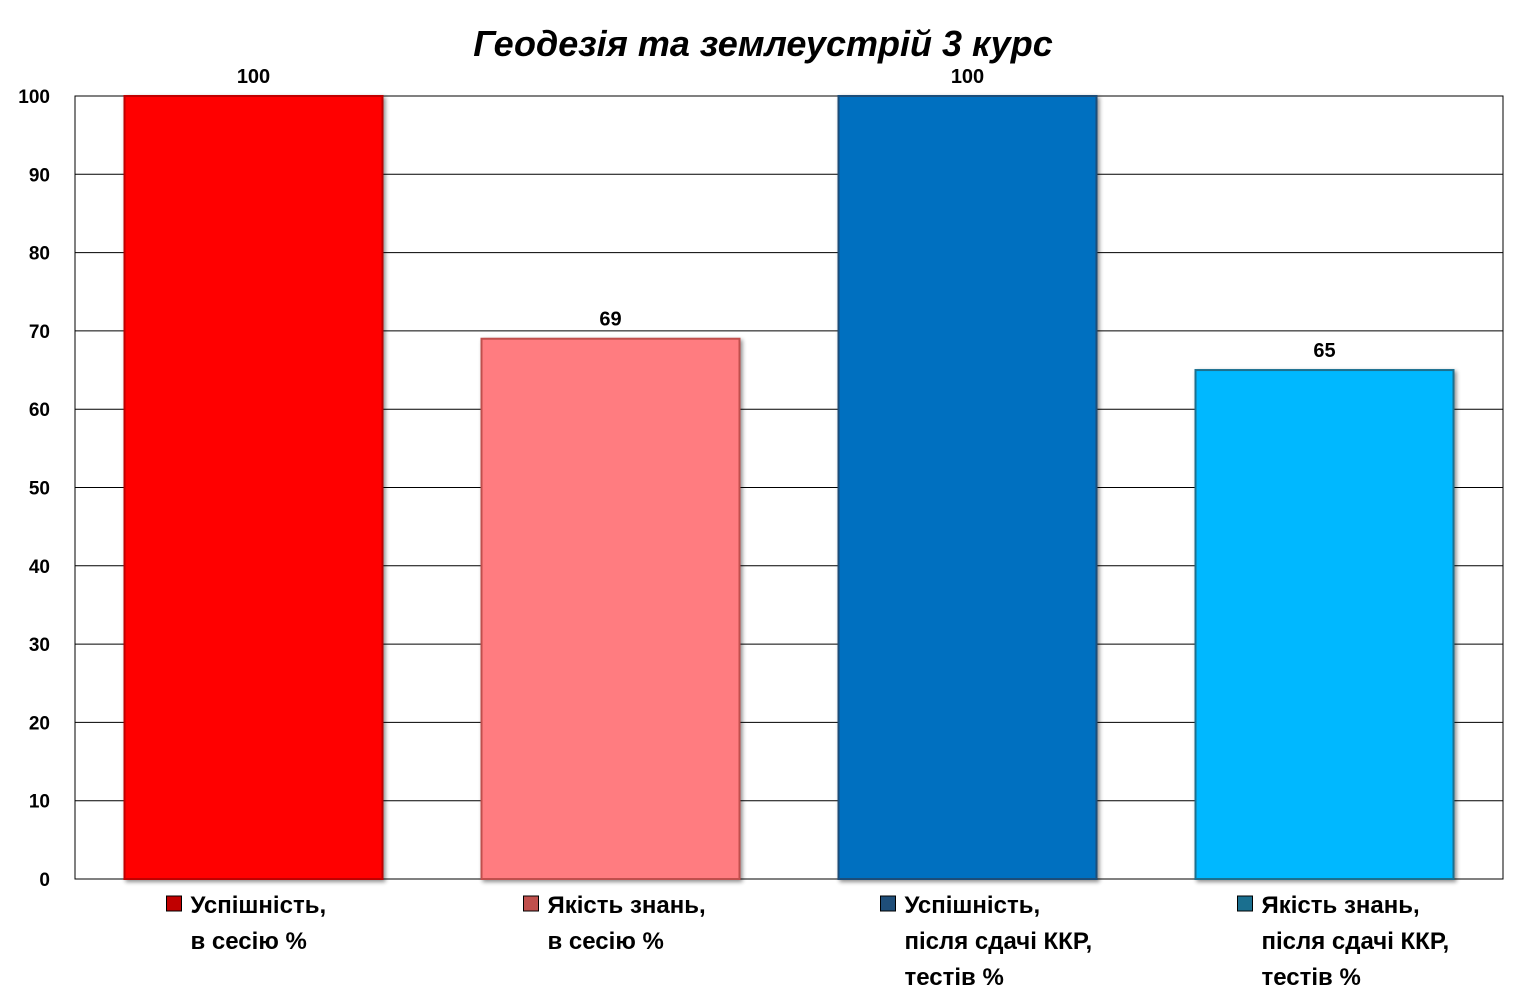 This screenshot has height=997, width=1527. Describe the element at coordinates (259, 923) in the screenshot. I see `legend-label: Успішність, в сесію %` at that location.